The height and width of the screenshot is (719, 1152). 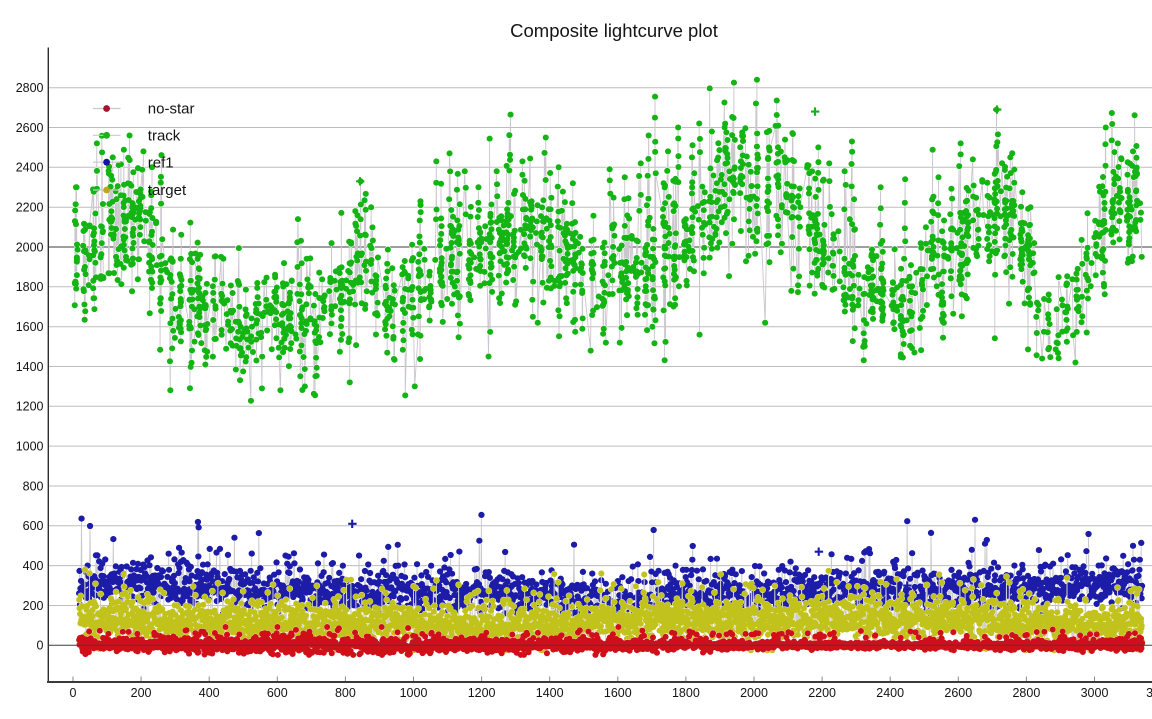 I want to click on svg-text: target, so click(x=167, y=190).